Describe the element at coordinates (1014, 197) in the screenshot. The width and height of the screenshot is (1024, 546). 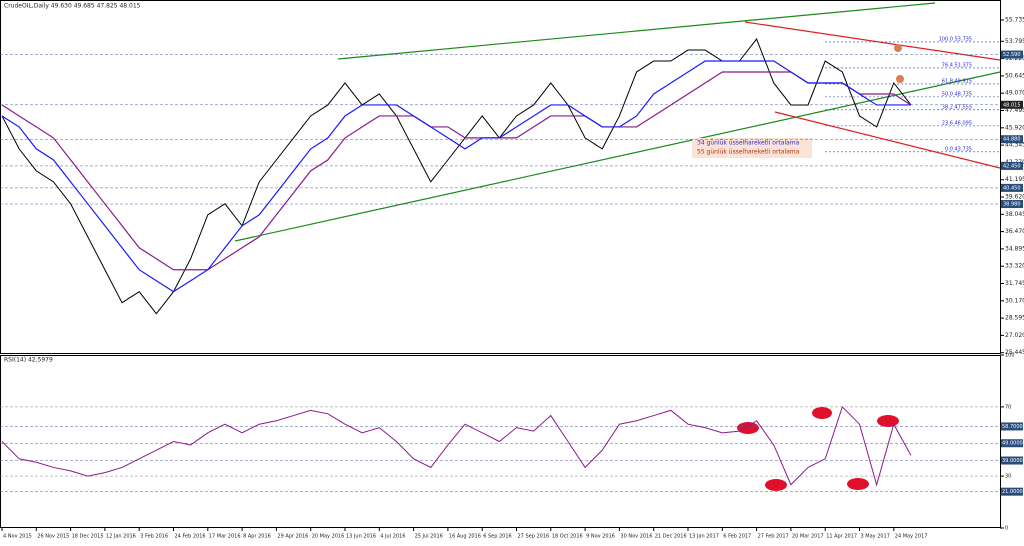
I see `y-tick-label: 39.620` at that location.